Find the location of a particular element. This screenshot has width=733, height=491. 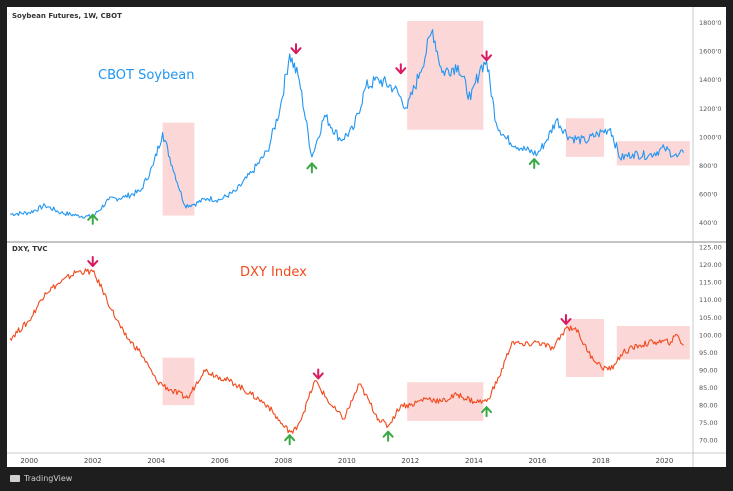

x-tick-label: 2020 is located at coordinates (665, 461).